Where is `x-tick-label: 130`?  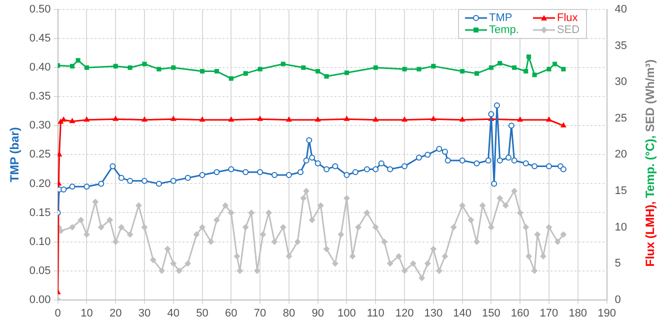
x-tick-label: 130 is located at coordinates (433, 313).